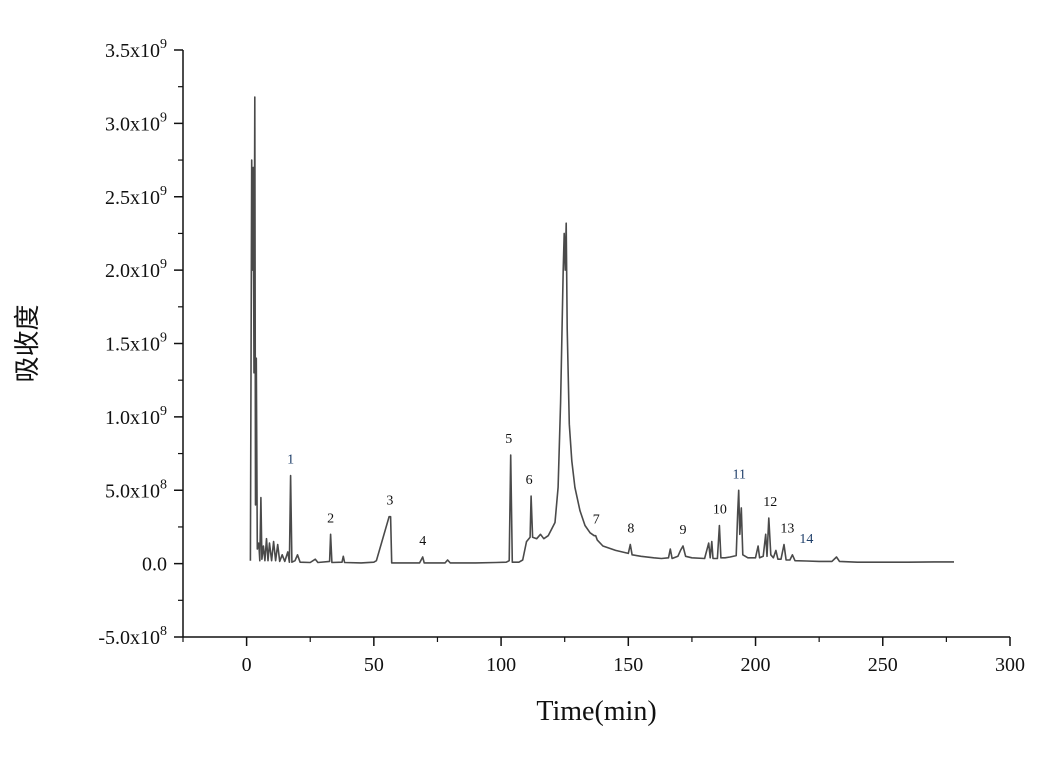 Image resolution: width=1052 pixels, height=769 pixels. Describe the element at coordinates (154, 565) in the screenshot. I see `y-tick-label: 0.0` at that location.